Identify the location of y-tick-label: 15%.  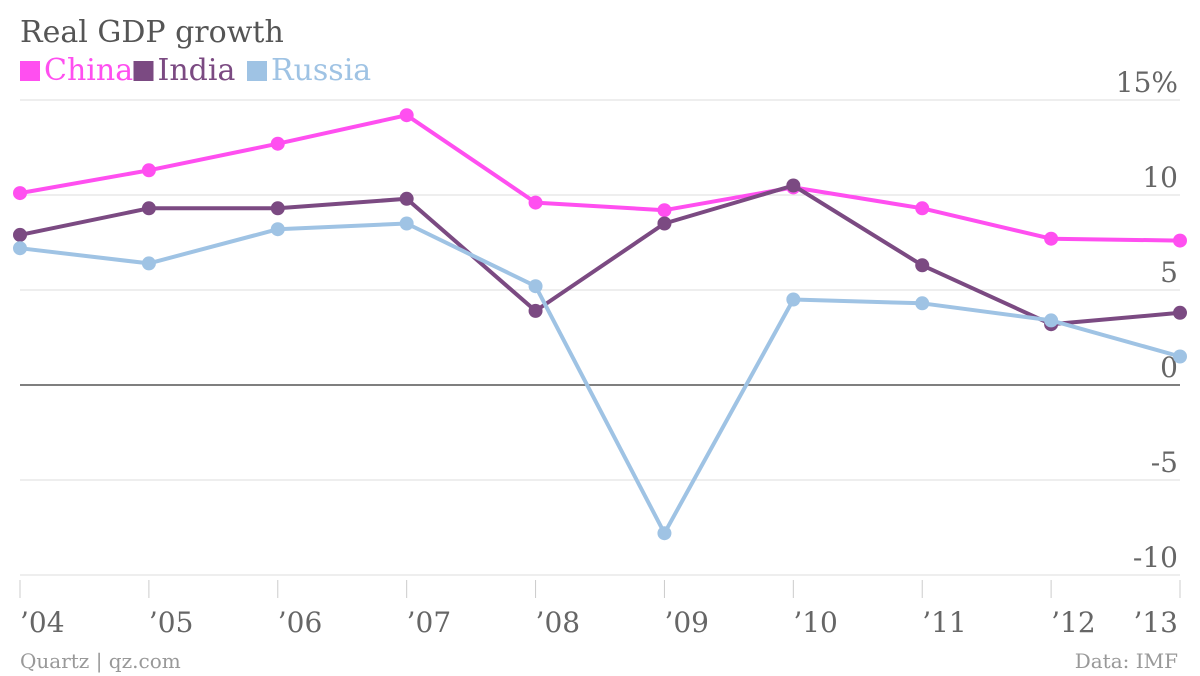
(1147, 82).